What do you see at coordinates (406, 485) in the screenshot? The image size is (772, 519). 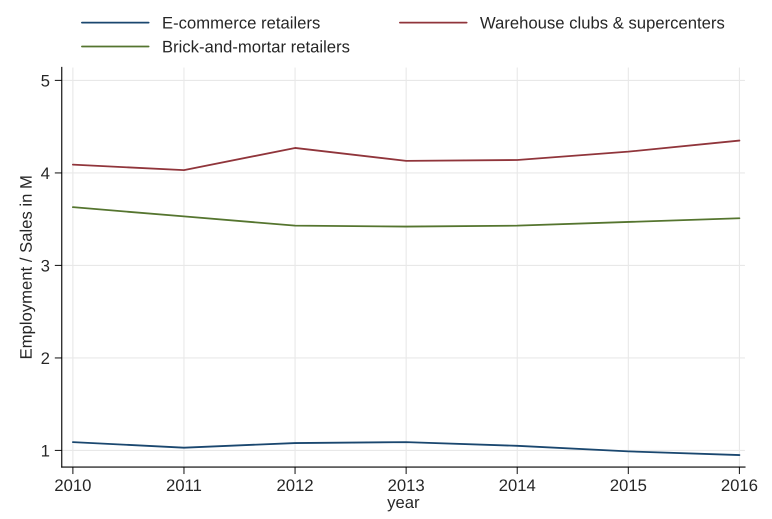 I see `x-tick-label: 2013` at bounding box center [406, 485].